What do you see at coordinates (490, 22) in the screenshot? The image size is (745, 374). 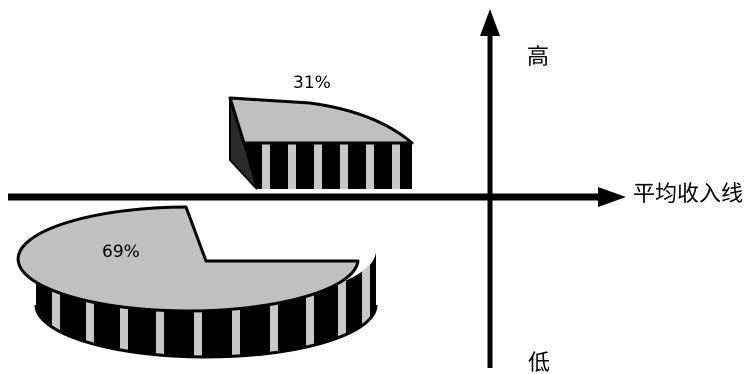 I see `vertical-axis-arrow` at bounding box center [490, 22].